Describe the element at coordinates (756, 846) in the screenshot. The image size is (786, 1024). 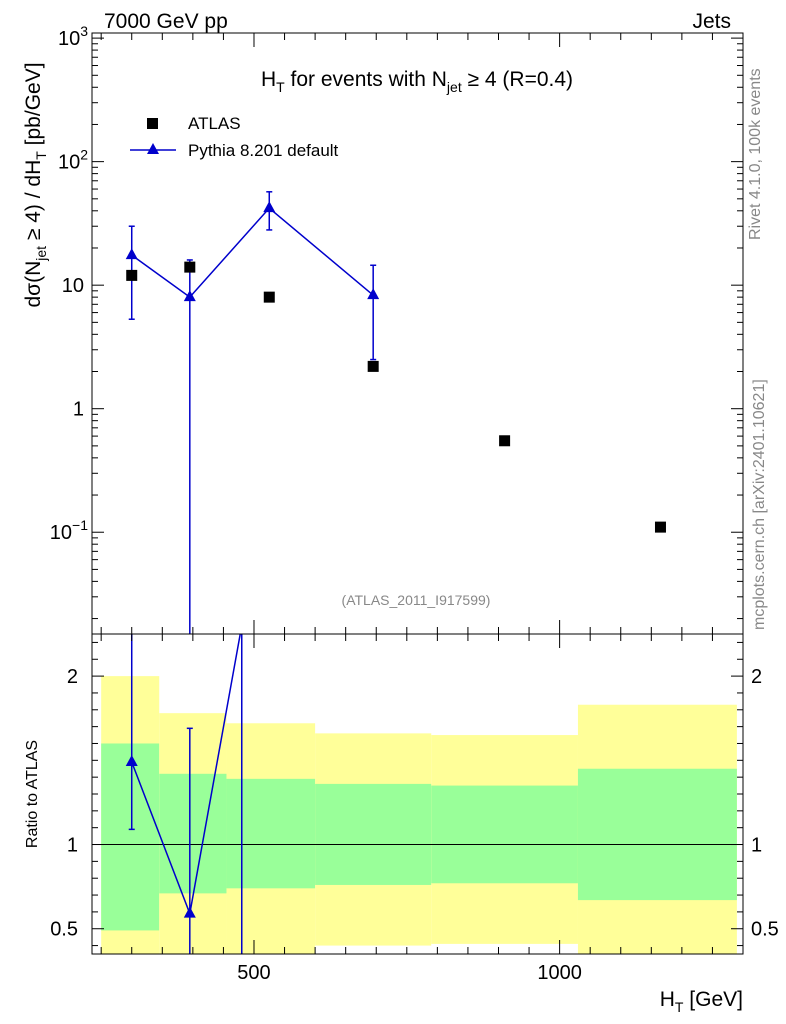
I see `ratio-y-tick-label-right-1: 1` at that location.